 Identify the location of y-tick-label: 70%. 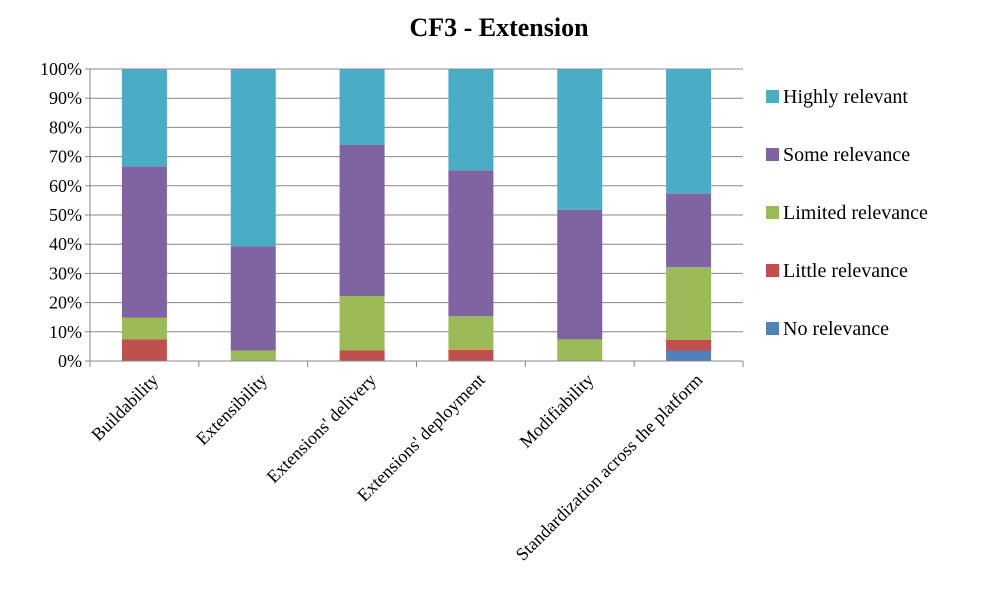
(65, 157).